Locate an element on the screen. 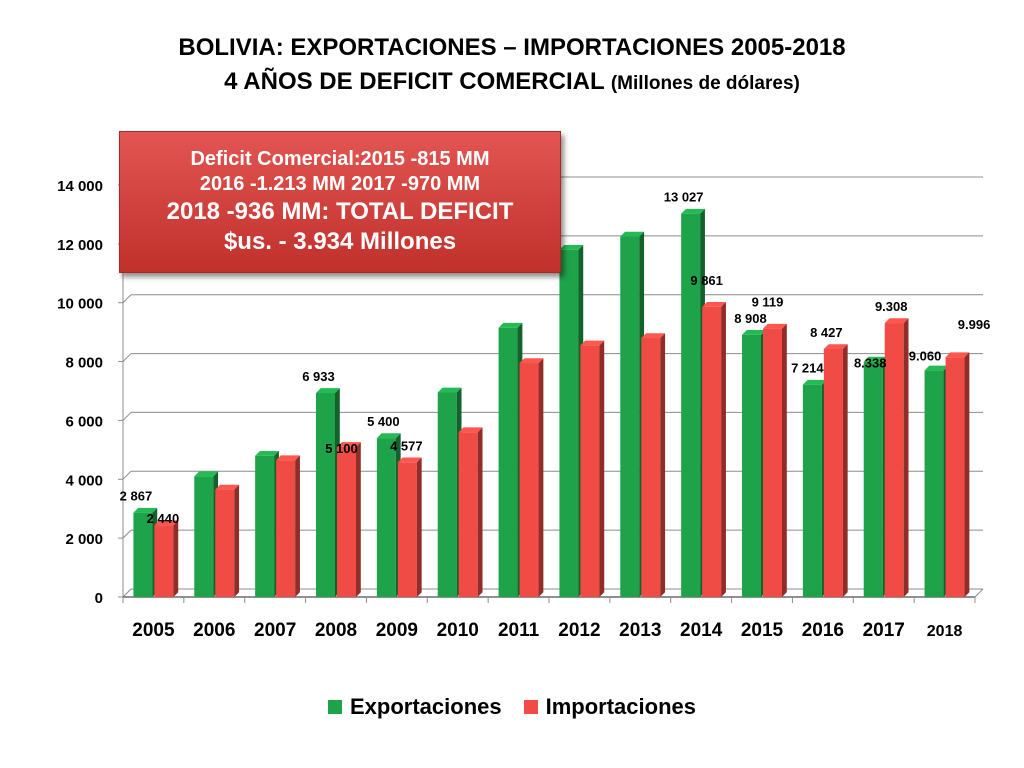  x-tick-label: 2014 is located at coordinates (701, 630).